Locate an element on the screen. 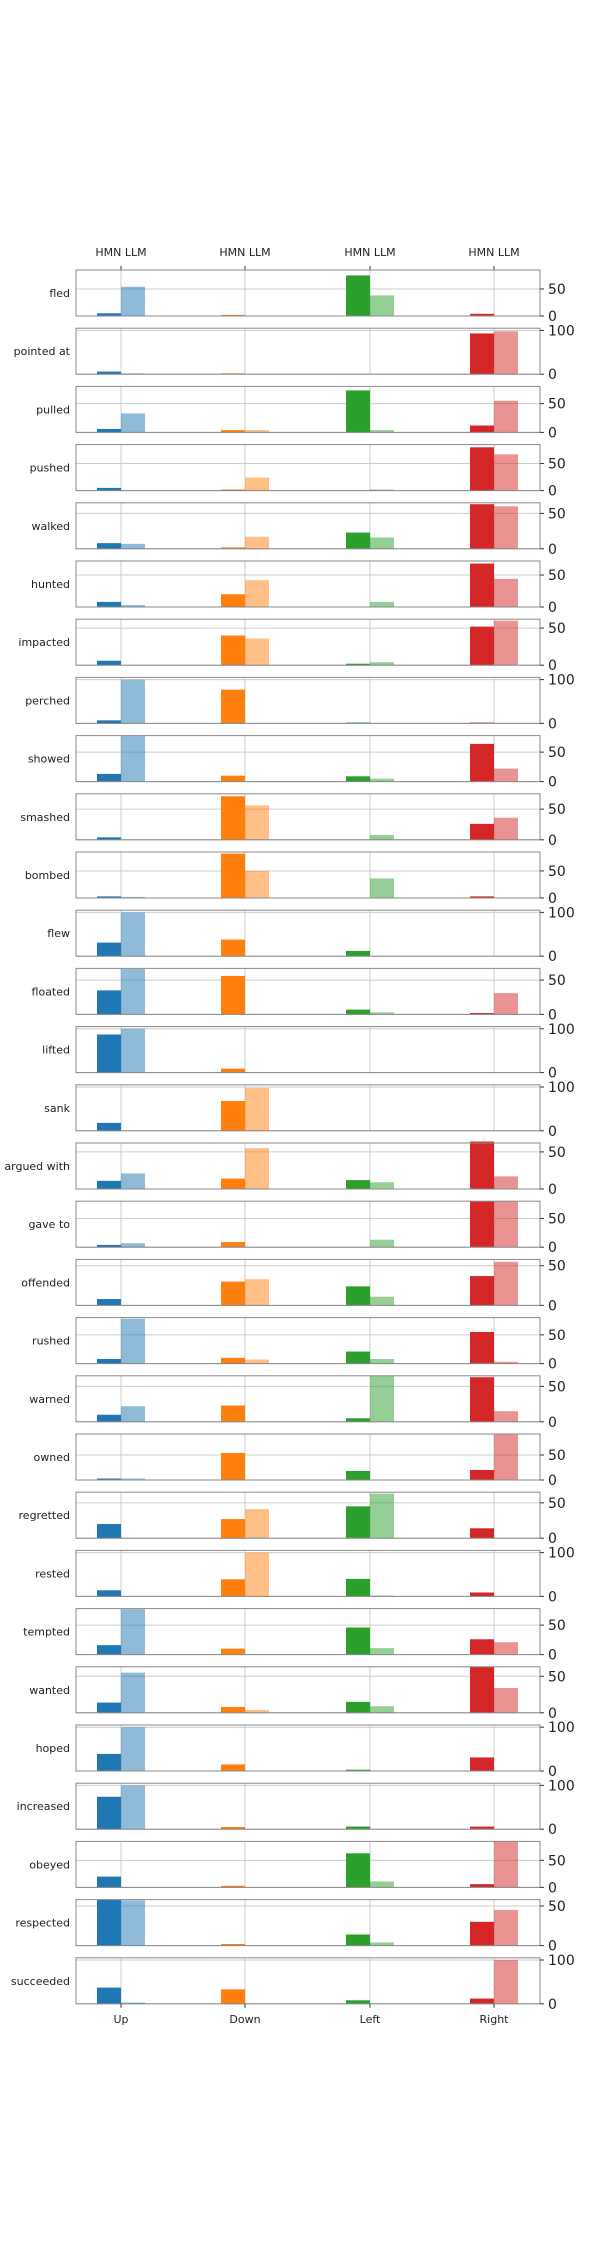 This screenshot has width=600, height=2250. row-label: walked is located at coordinates (50, 526).